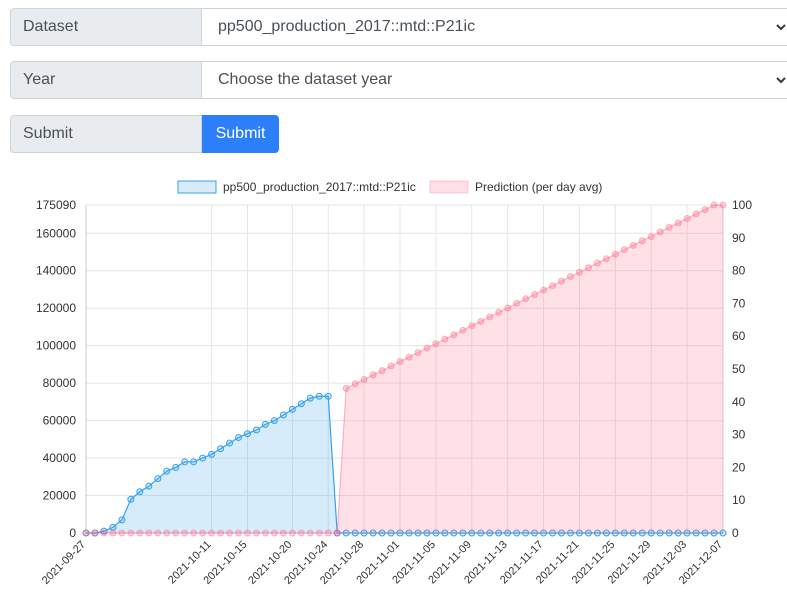 This screenshot has height=605, width=787. I want to click on x-tick-label: 2021-09-27, so click(64, 563).